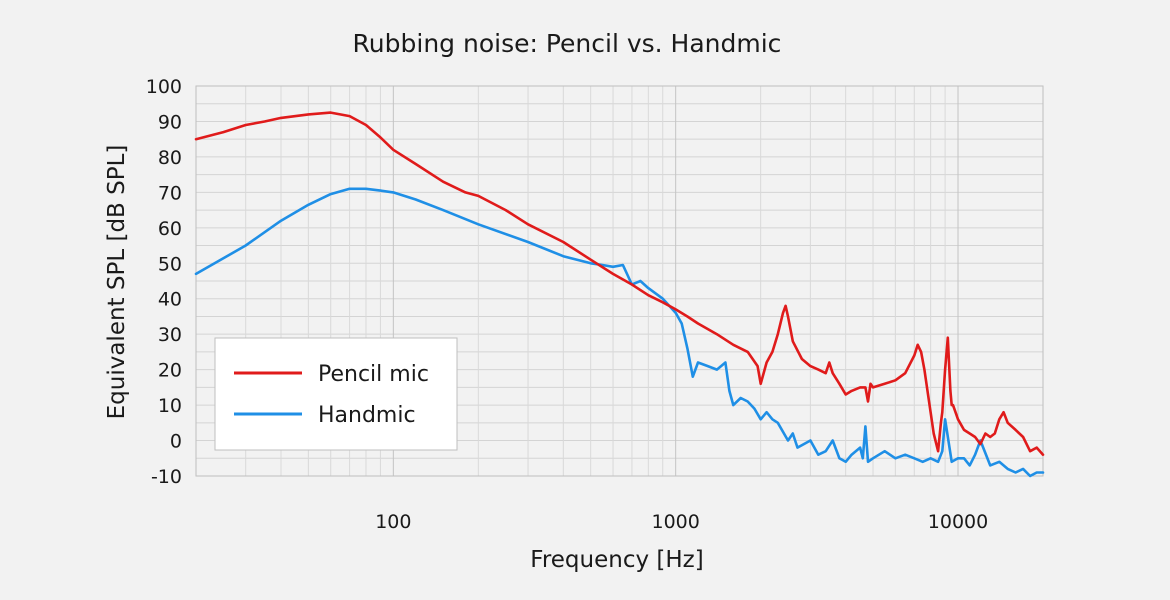 This screenshot has width=1170, height=600. What do you see at coordinates (170, 122) in the screenshot?
I see `y-tick-label: 90` at bounding box center [170, 122].